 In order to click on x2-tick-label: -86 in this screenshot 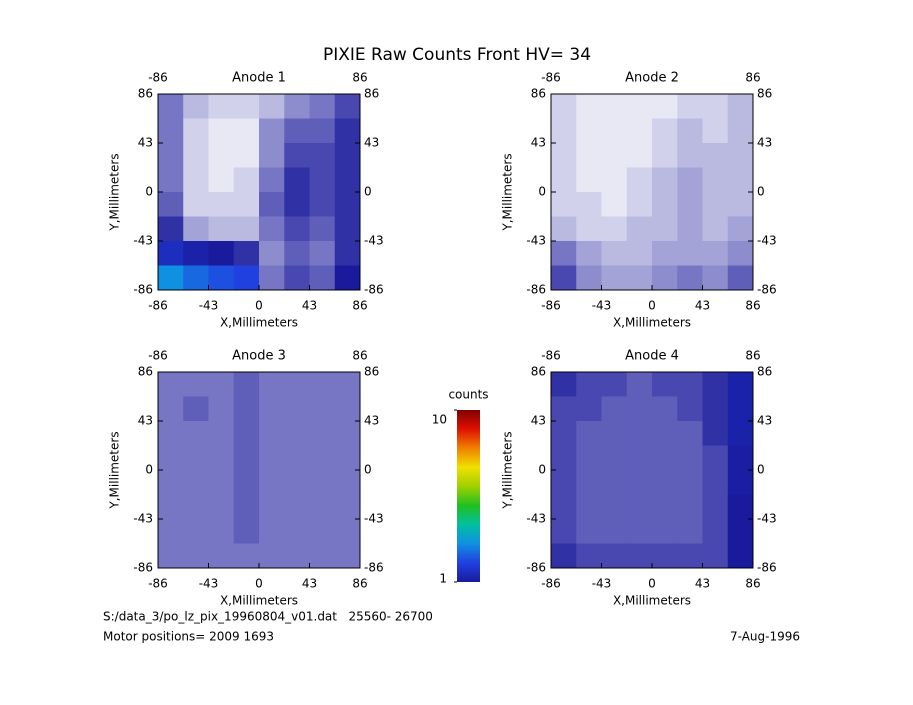, I will do `click(158, 78)`.